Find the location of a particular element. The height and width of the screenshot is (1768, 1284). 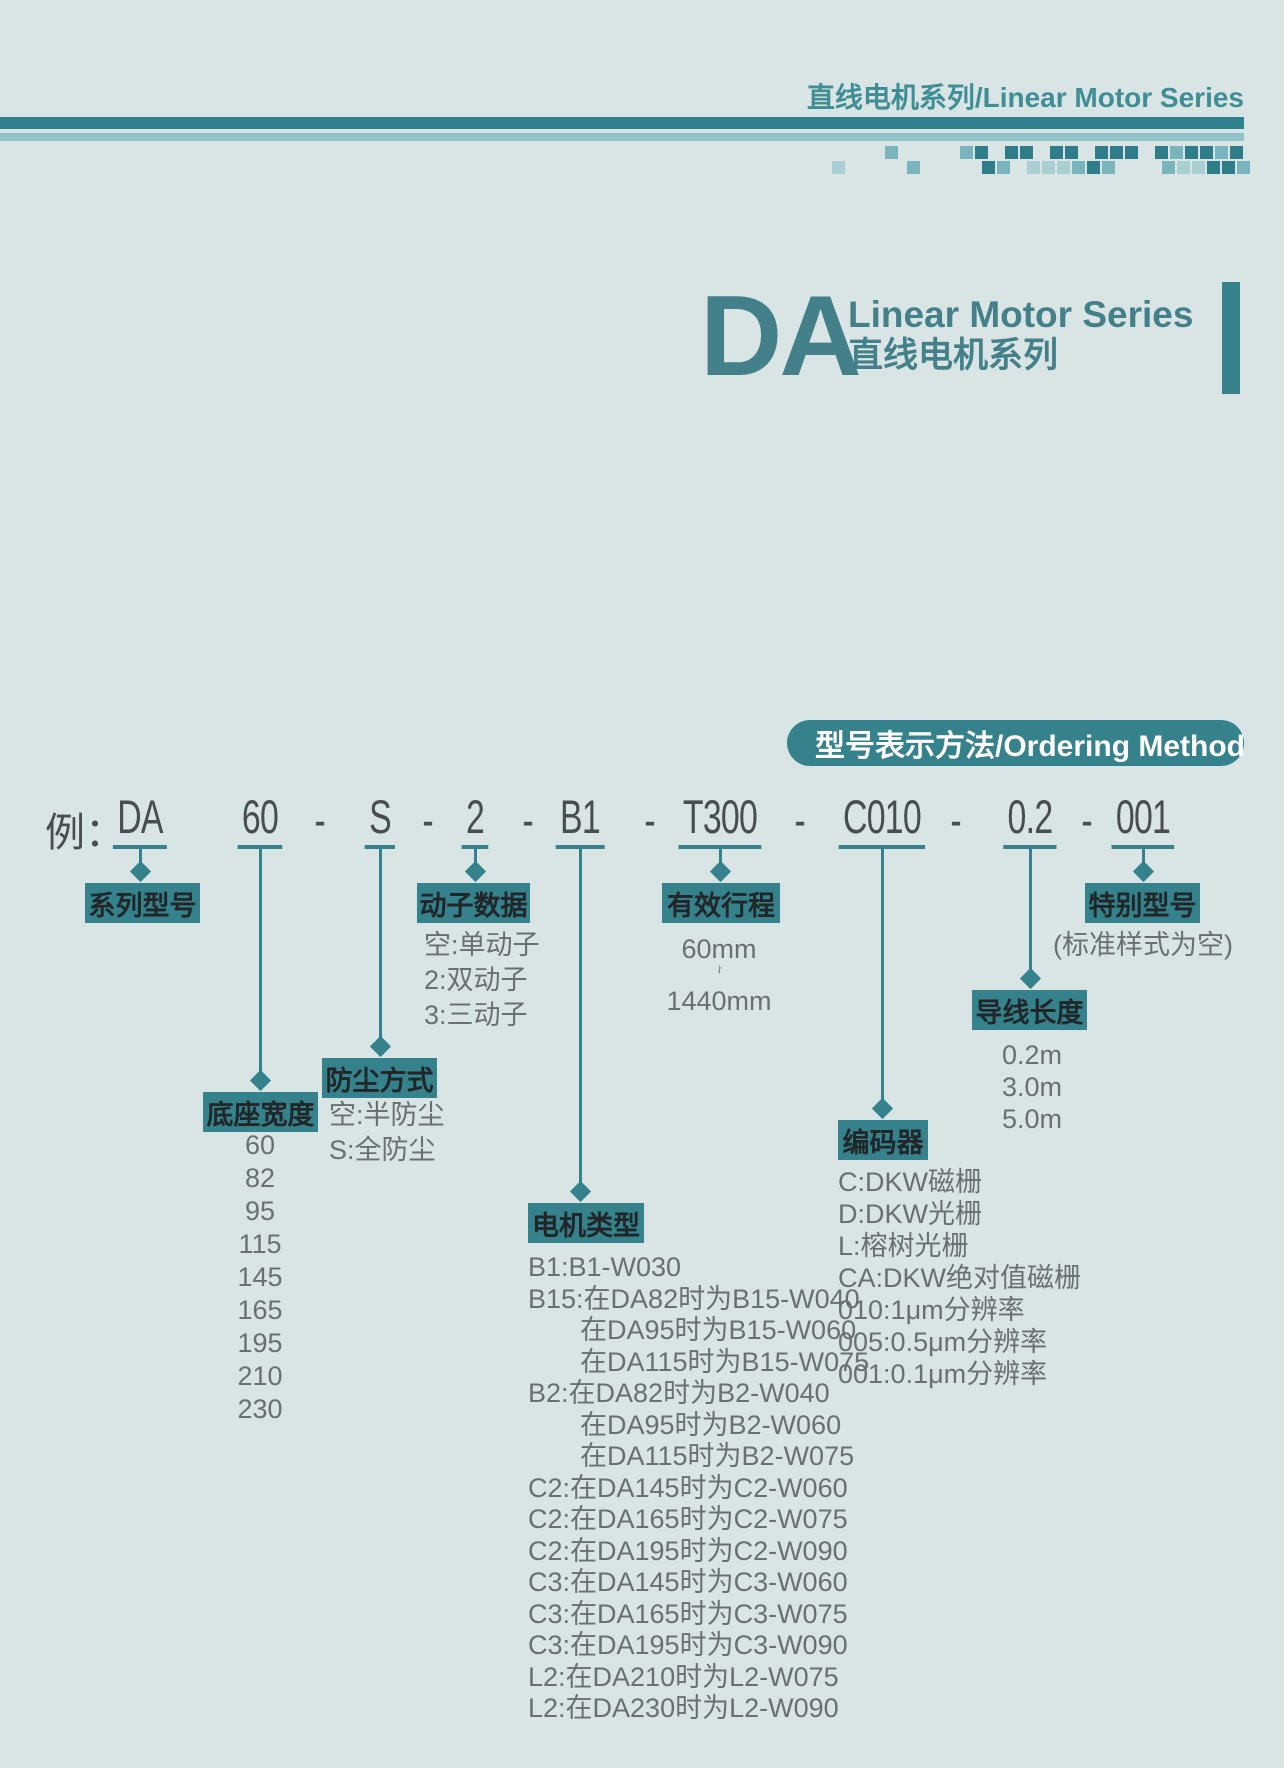

group-motor_type-item: C2:在DA145时为C2-W060 is located at coordinates (688, 1488).